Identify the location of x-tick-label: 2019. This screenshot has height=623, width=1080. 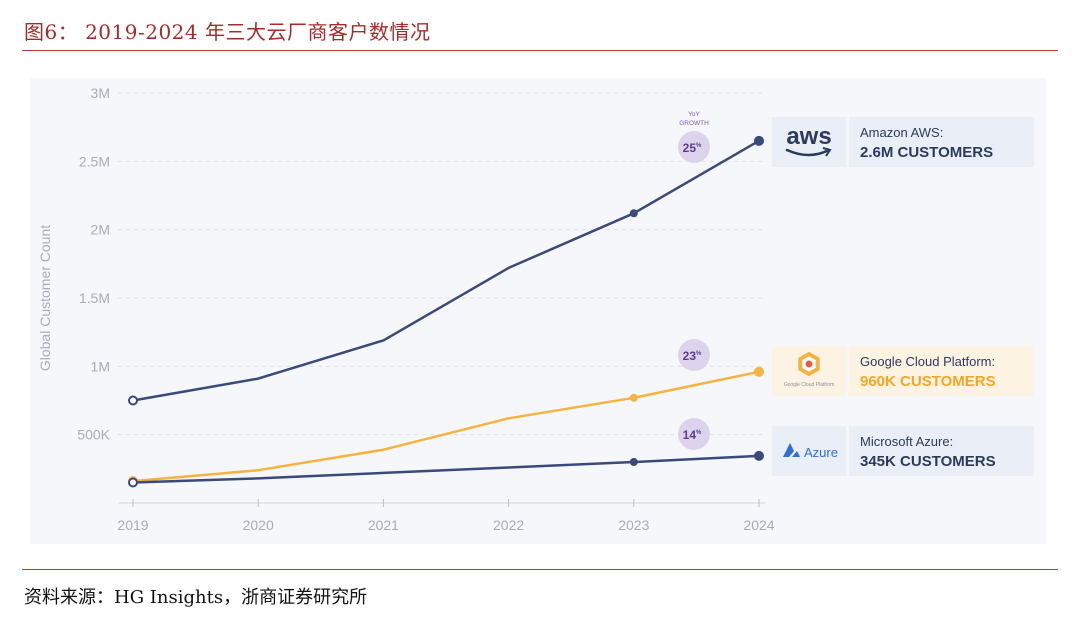
(132, 525).